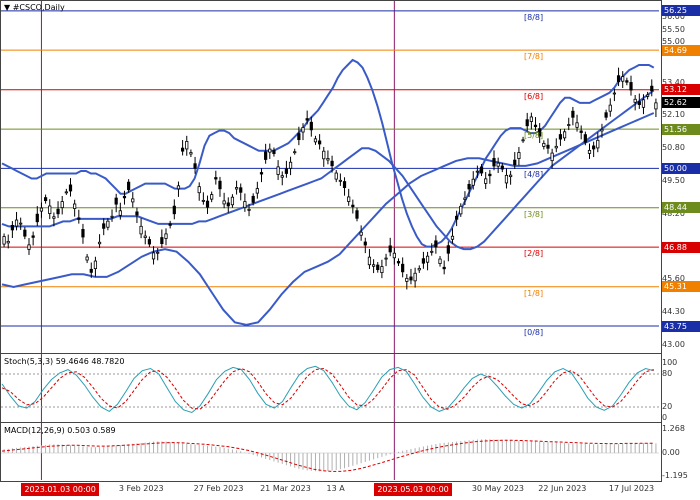 This screenshot has width=700, height=500. I want to click on murrey-level-label: [0/8], so click(534, 333).